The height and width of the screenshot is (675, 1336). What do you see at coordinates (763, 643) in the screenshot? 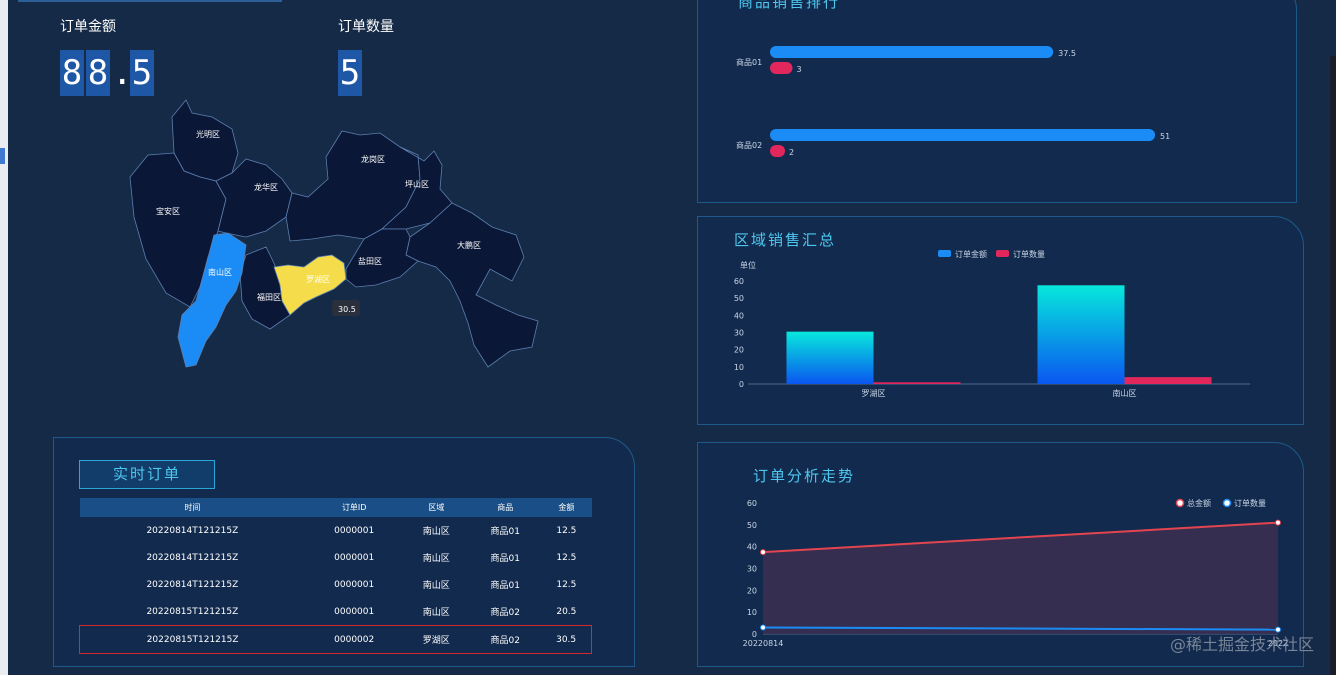
I see `line-chart-x-label: 20220814` at bounding box center [763, 643].